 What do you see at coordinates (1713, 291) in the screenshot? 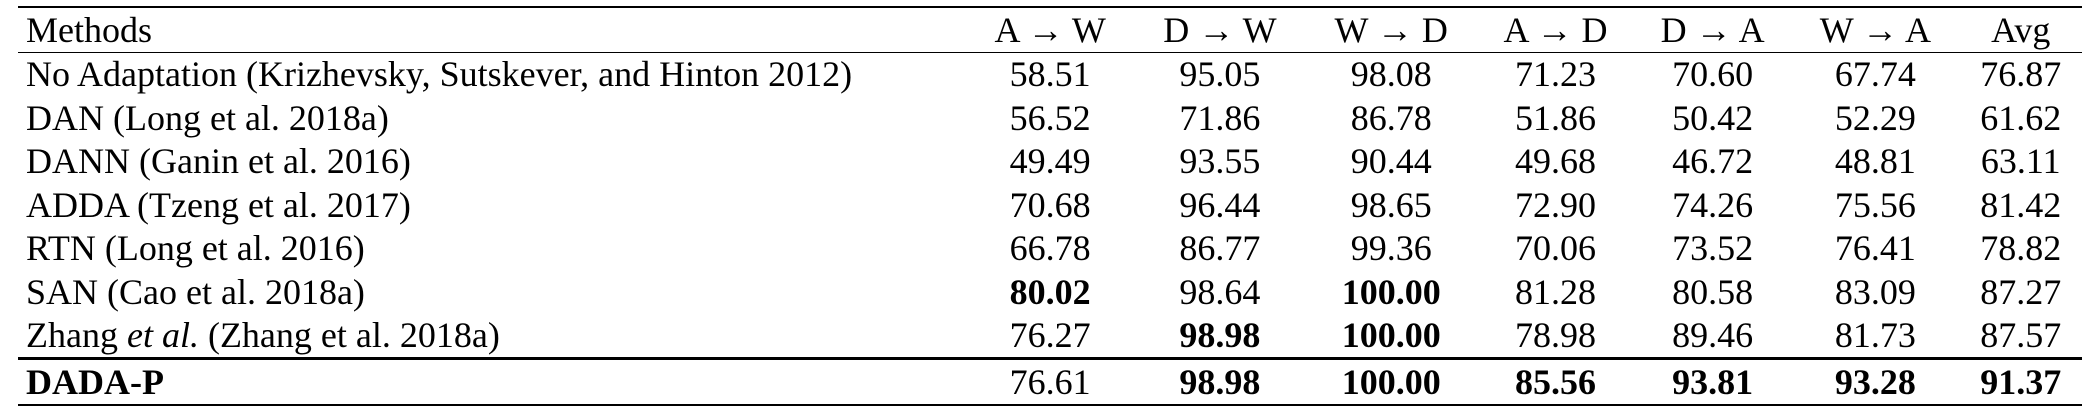
I see `value-cell: 80.58` at bounding box center [1713, 291].